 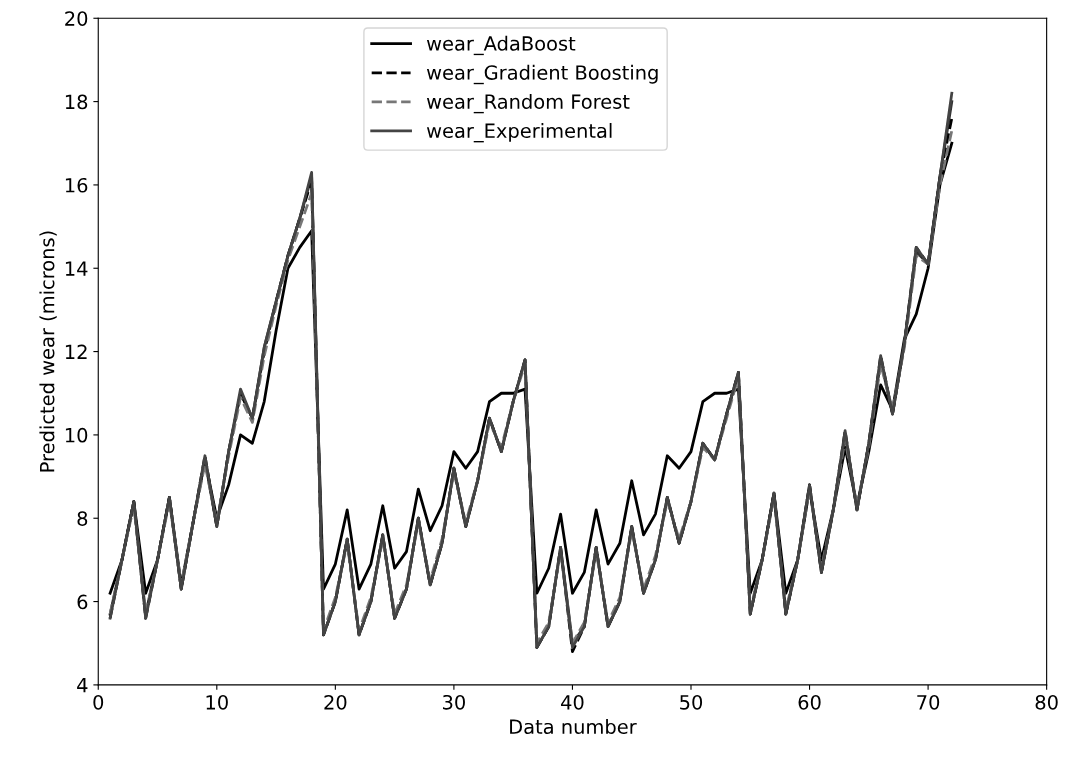 I want to click on y-tick-label: 10, so click(x=76, y=435).